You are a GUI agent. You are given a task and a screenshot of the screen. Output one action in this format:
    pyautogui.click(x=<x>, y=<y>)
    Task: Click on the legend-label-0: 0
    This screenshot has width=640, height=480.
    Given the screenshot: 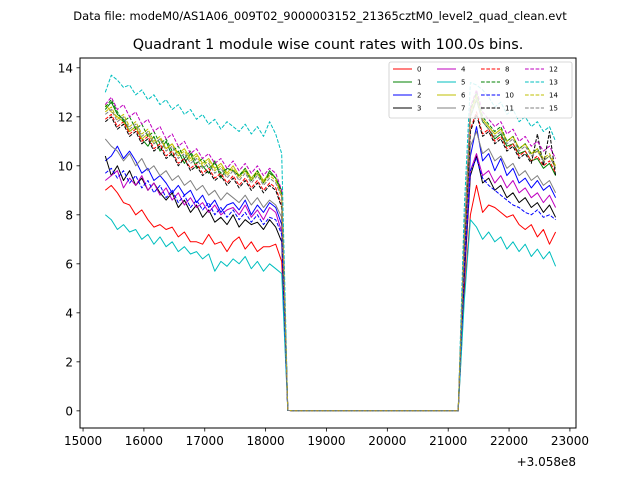 What is the action you would take?
    pyautogui.click(x=419, y=70)
    